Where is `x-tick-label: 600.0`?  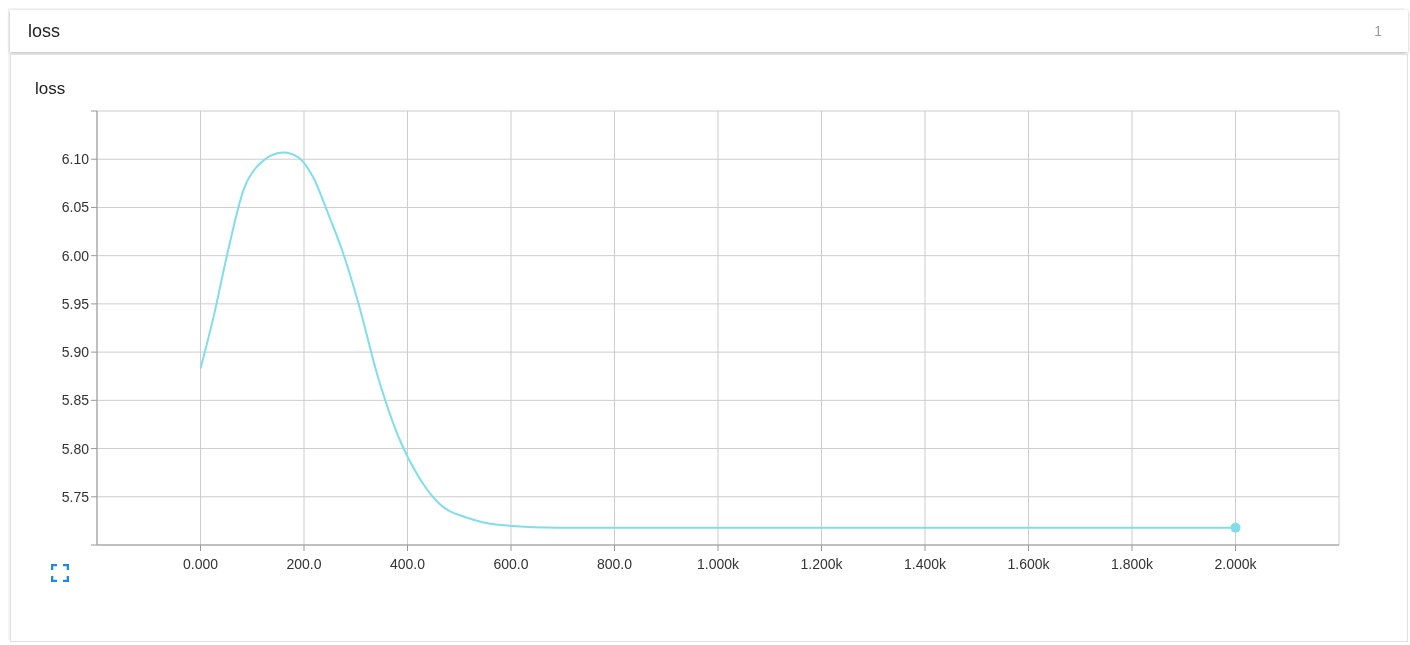 x-tick-label: 600.0 is located at coordinates (511, 563).